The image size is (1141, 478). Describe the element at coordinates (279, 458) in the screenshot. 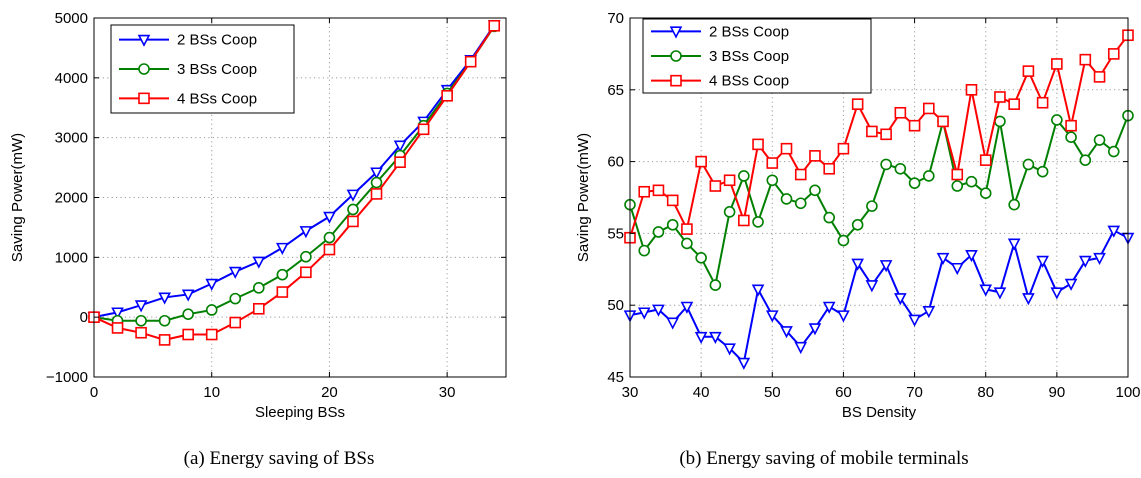

I see `caption-a: (a) Energy saving of BSs` at that location.